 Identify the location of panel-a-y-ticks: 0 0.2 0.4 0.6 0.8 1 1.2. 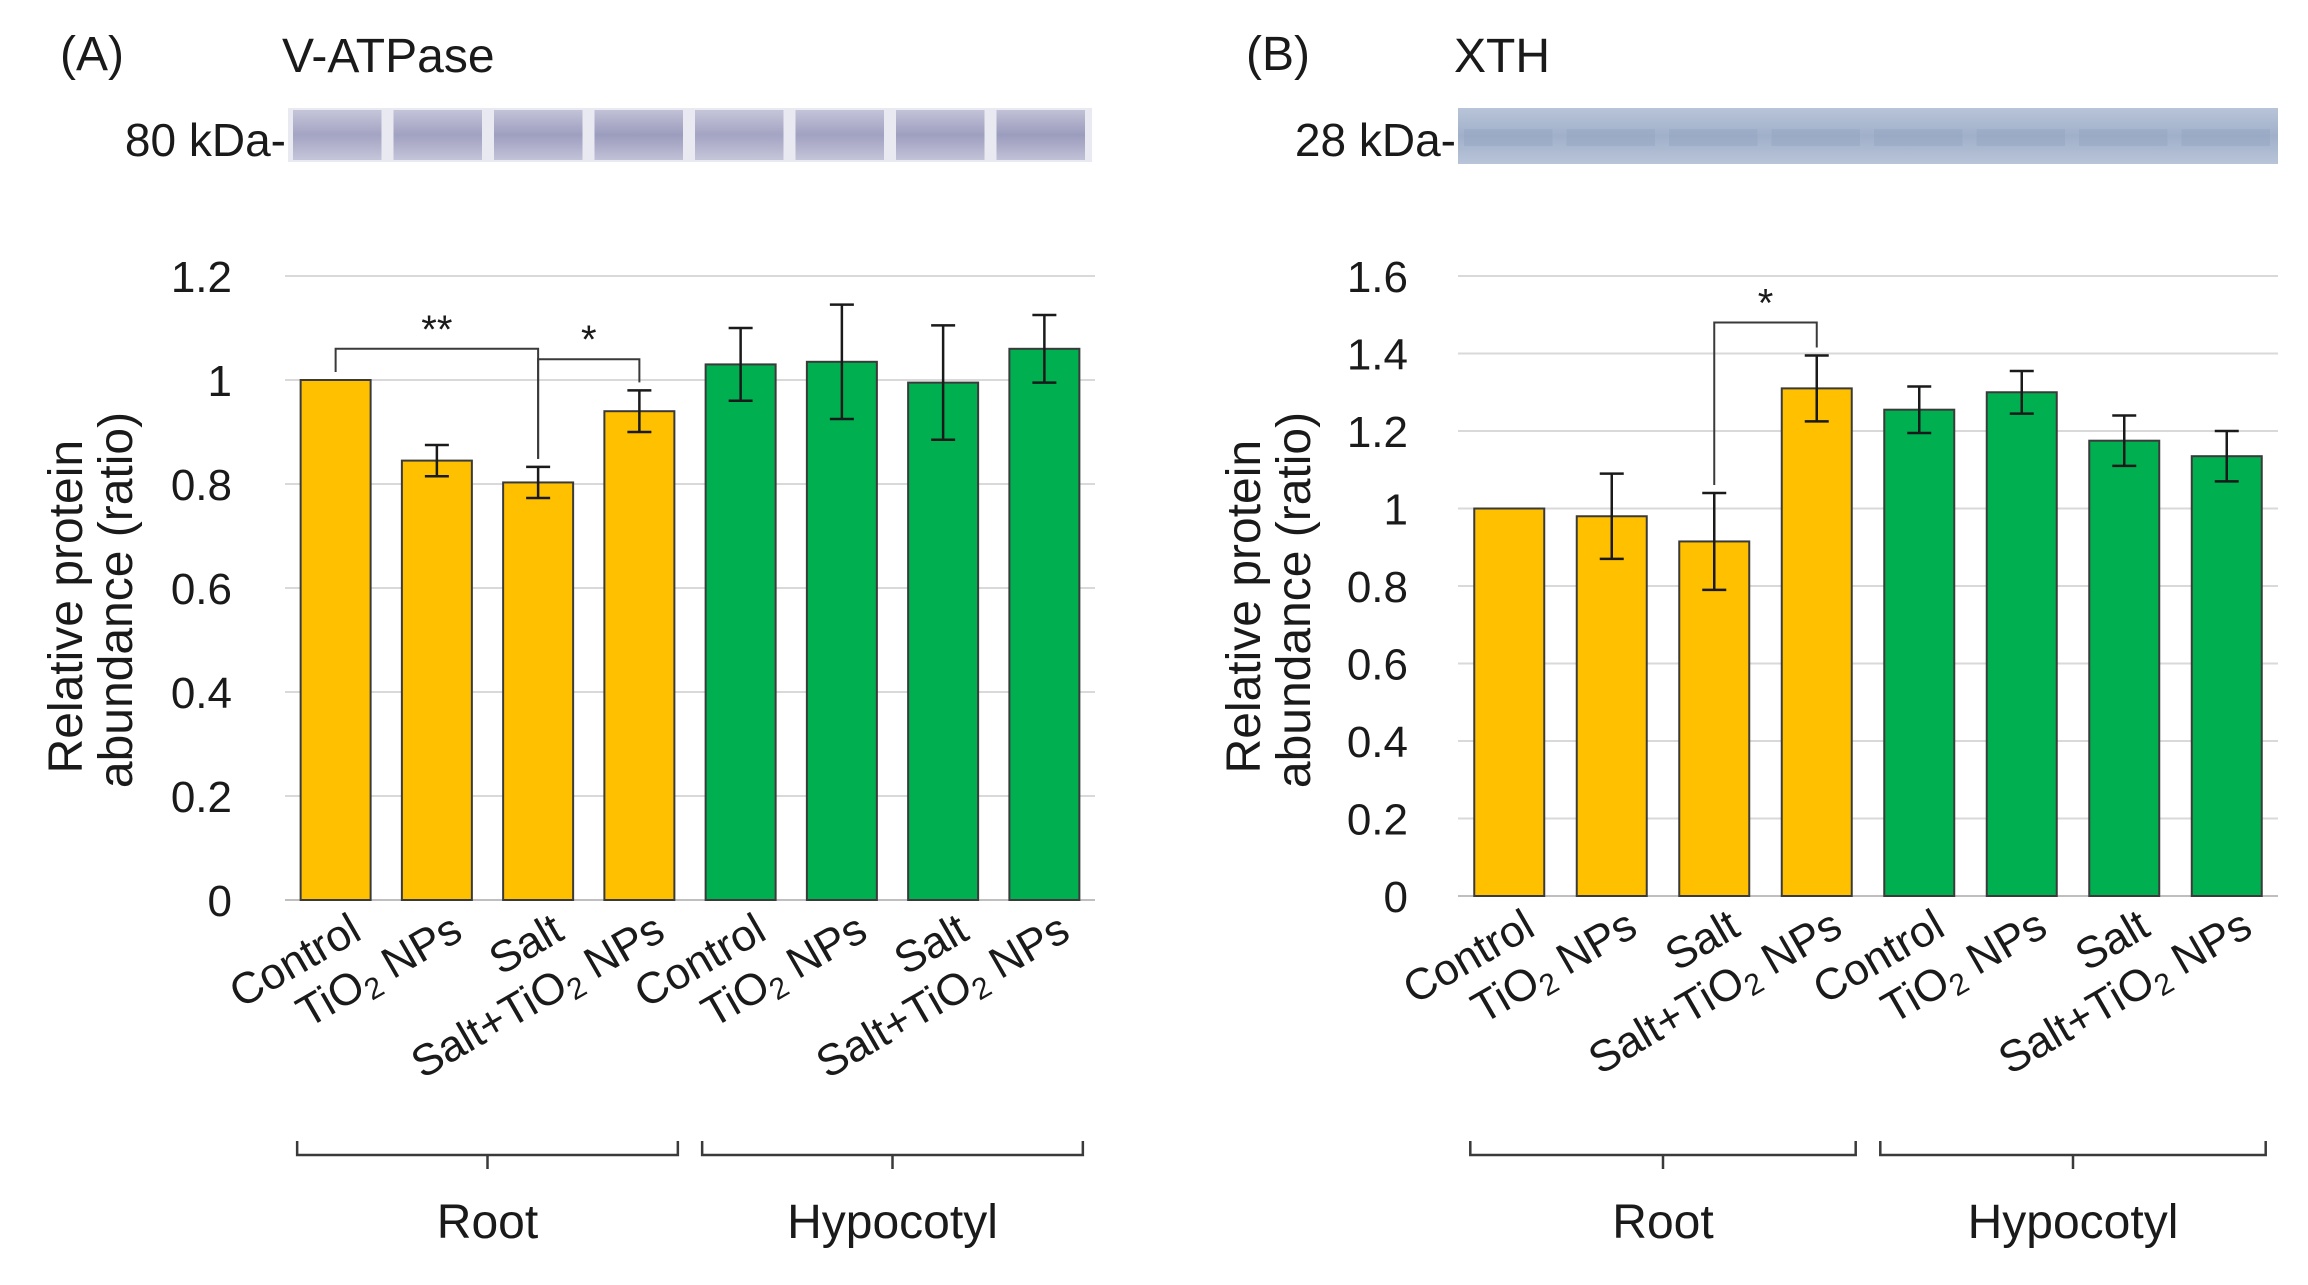
(201, 589).